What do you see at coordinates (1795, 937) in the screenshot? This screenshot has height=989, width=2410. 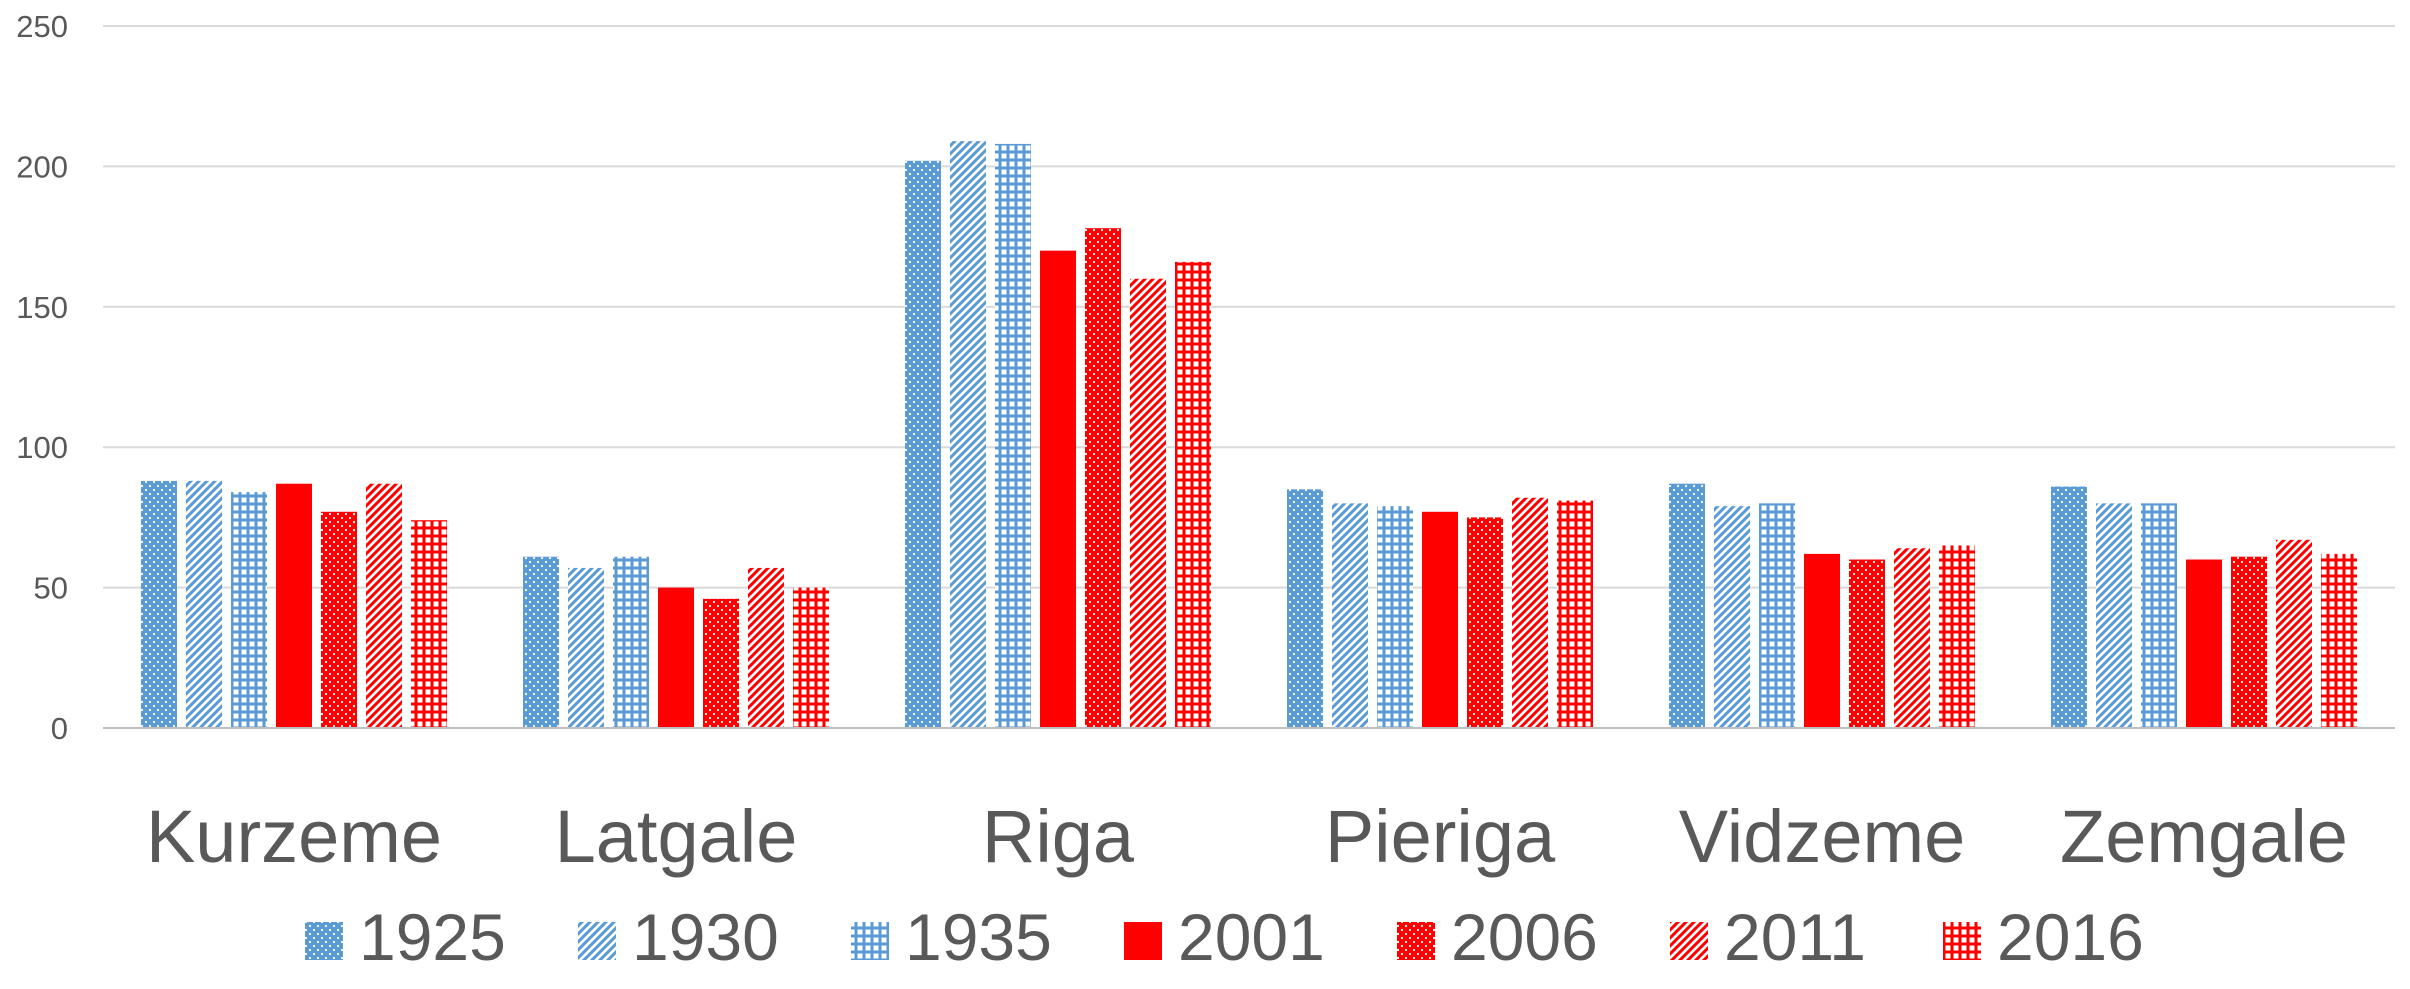 I see `legend-label: 2011` at bounding box center [1795, 937].